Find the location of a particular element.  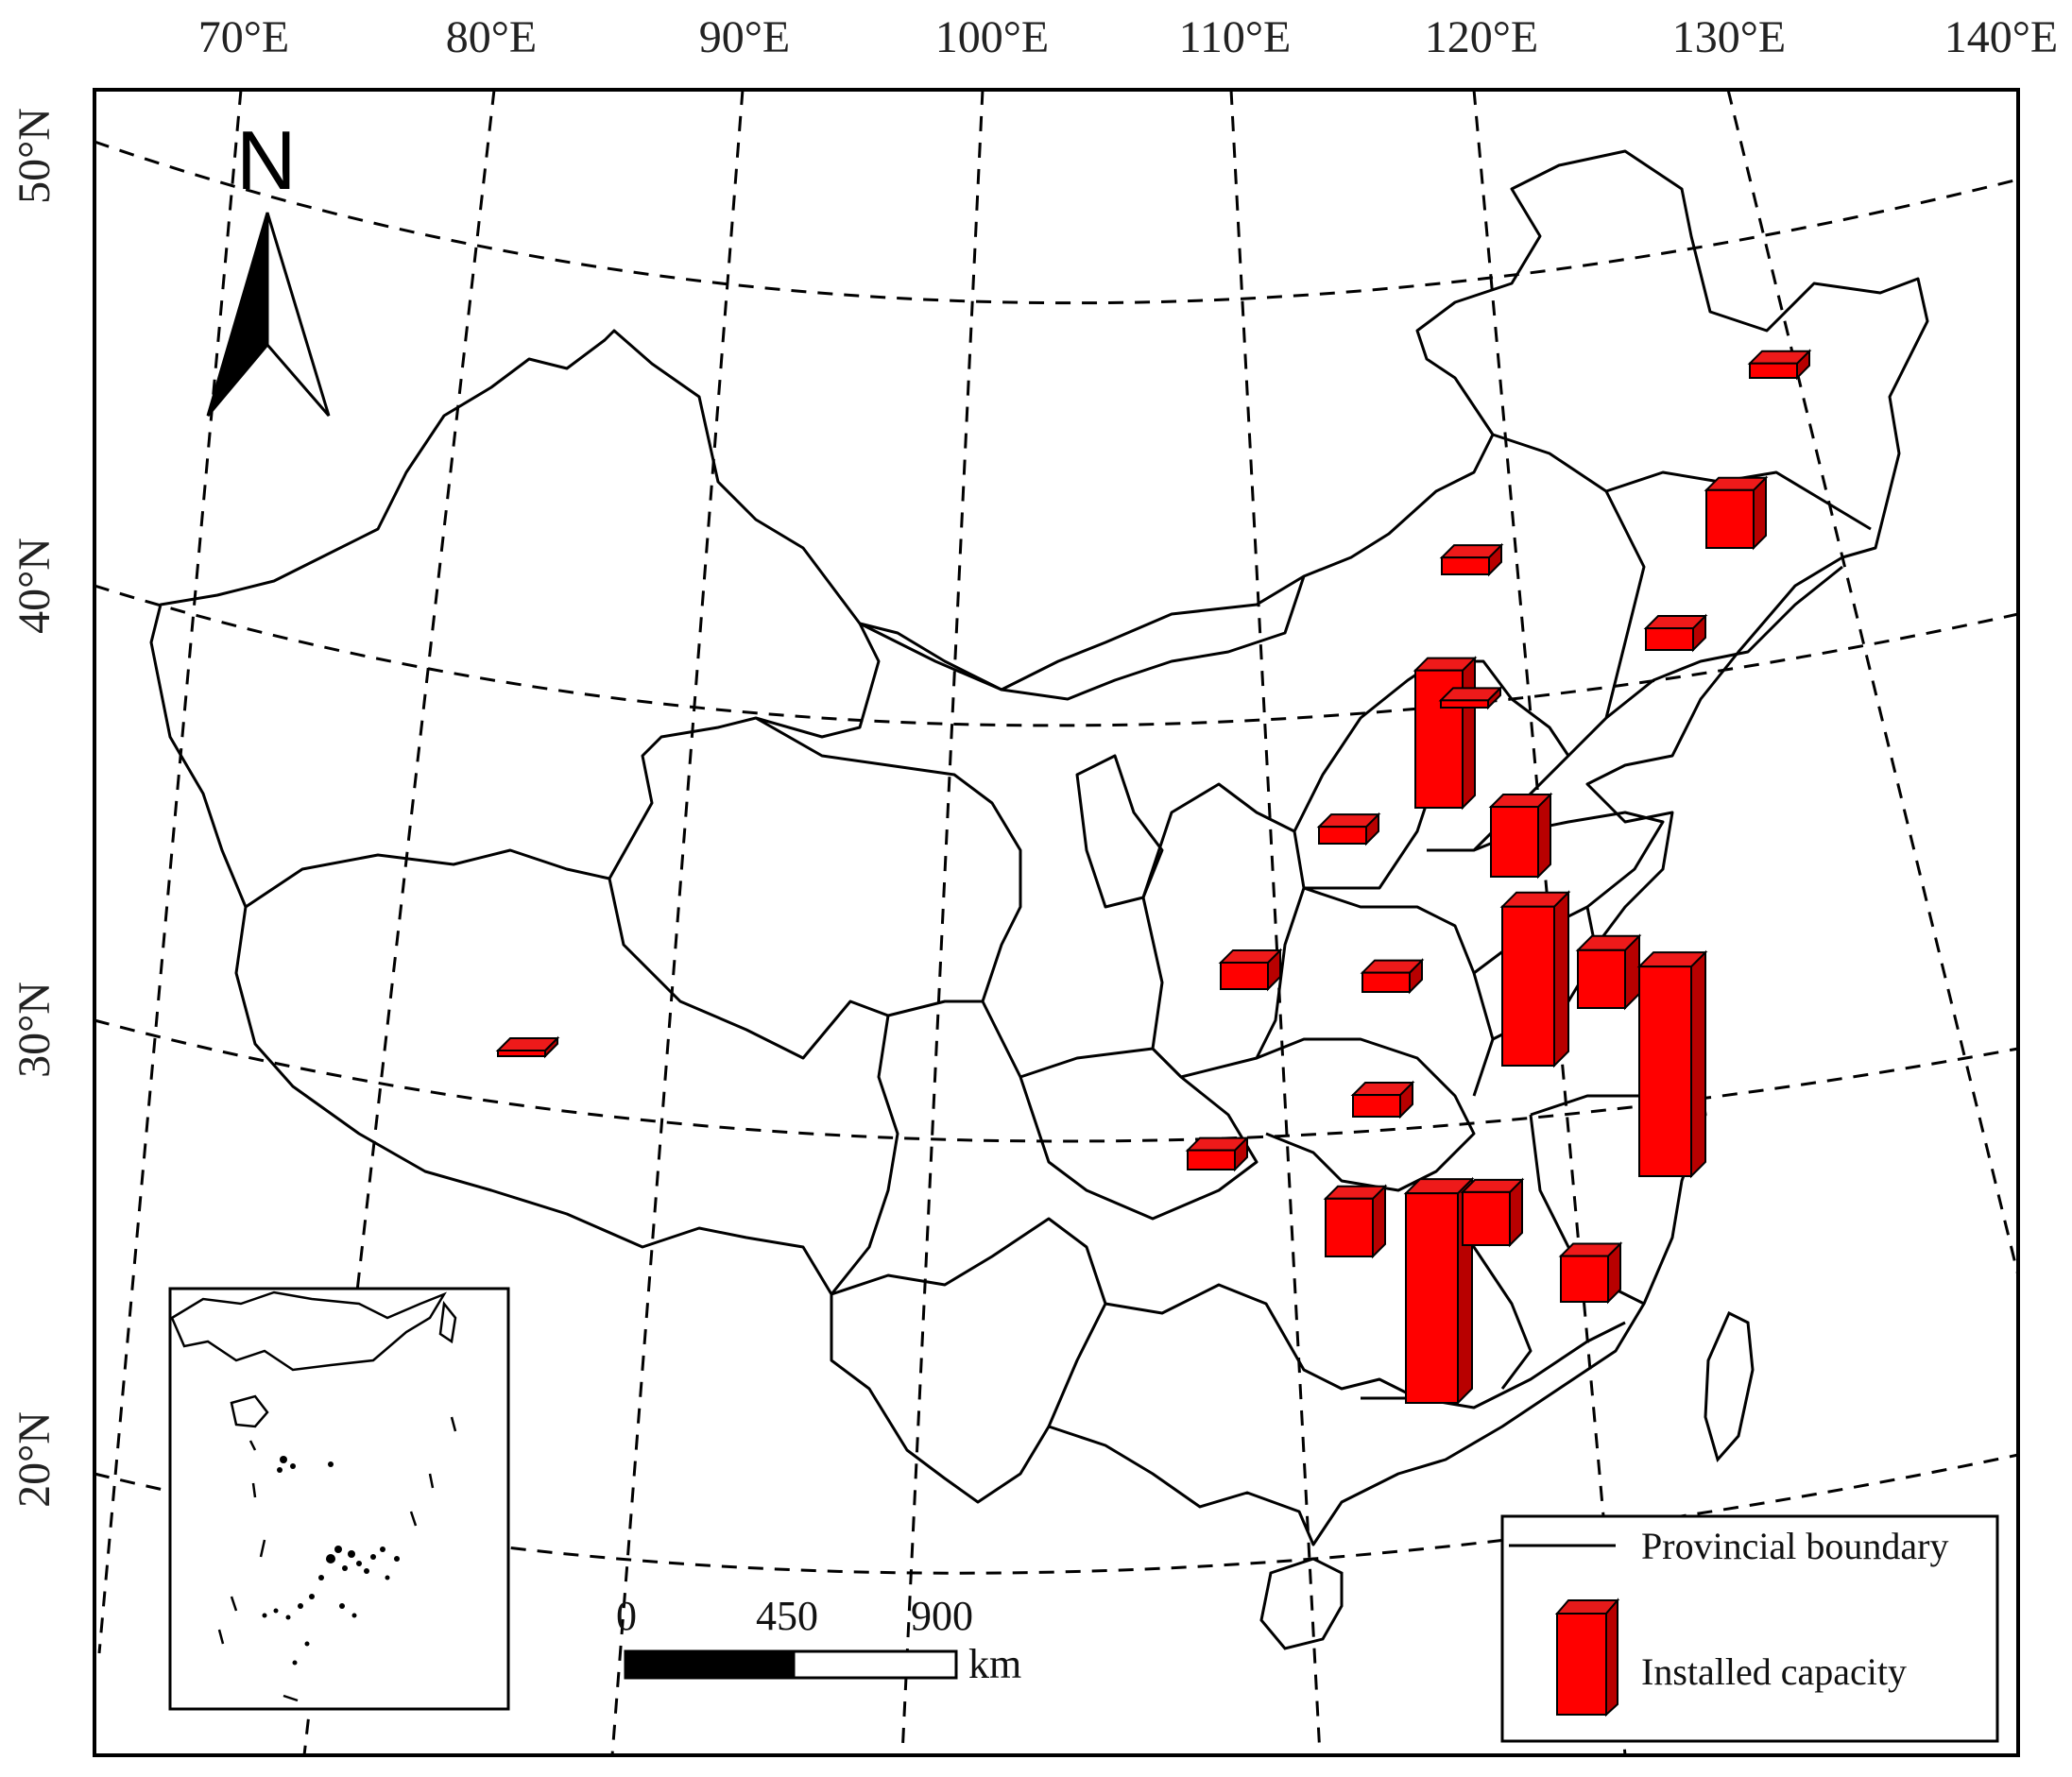

scale-bar-white is located at coordinates (875, 1664).